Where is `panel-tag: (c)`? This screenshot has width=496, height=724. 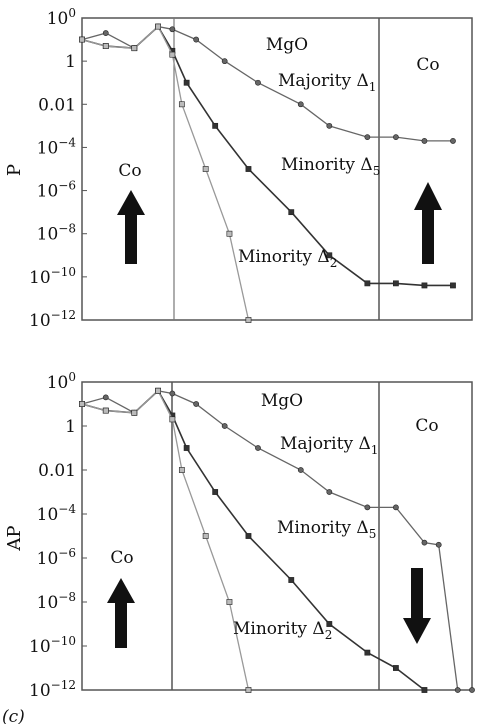
panel-tag: (c) is located at coordinates (13, 715).